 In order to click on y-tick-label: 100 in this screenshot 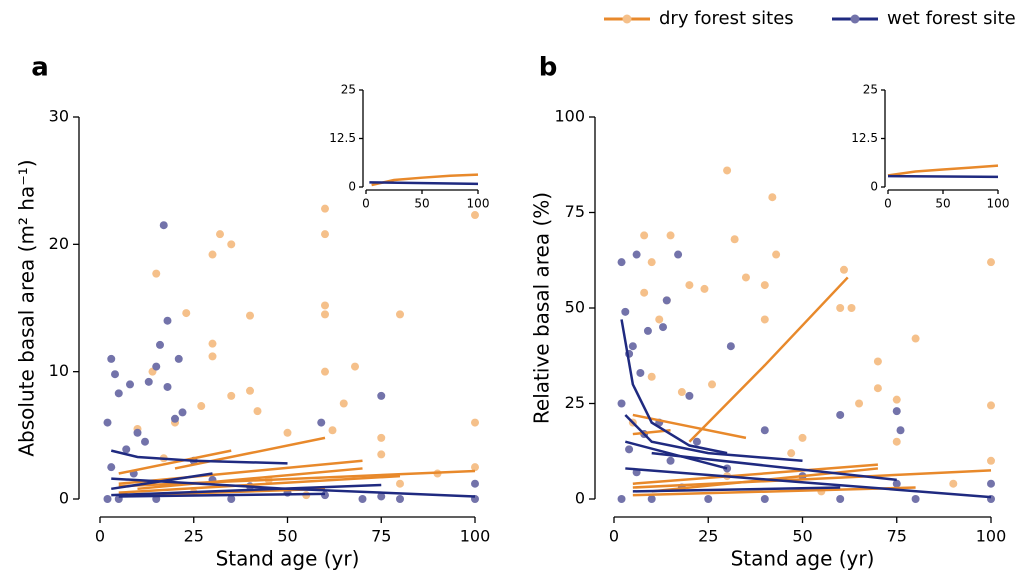, I will do `click(569, 116)`.